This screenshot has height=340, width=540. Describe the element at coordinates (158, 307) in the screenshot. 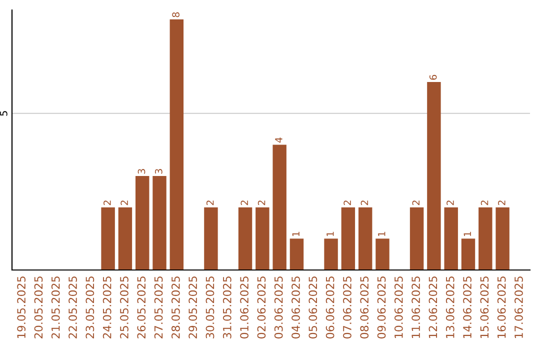

I see `x-tick-label: 27.05.2025` at that location.